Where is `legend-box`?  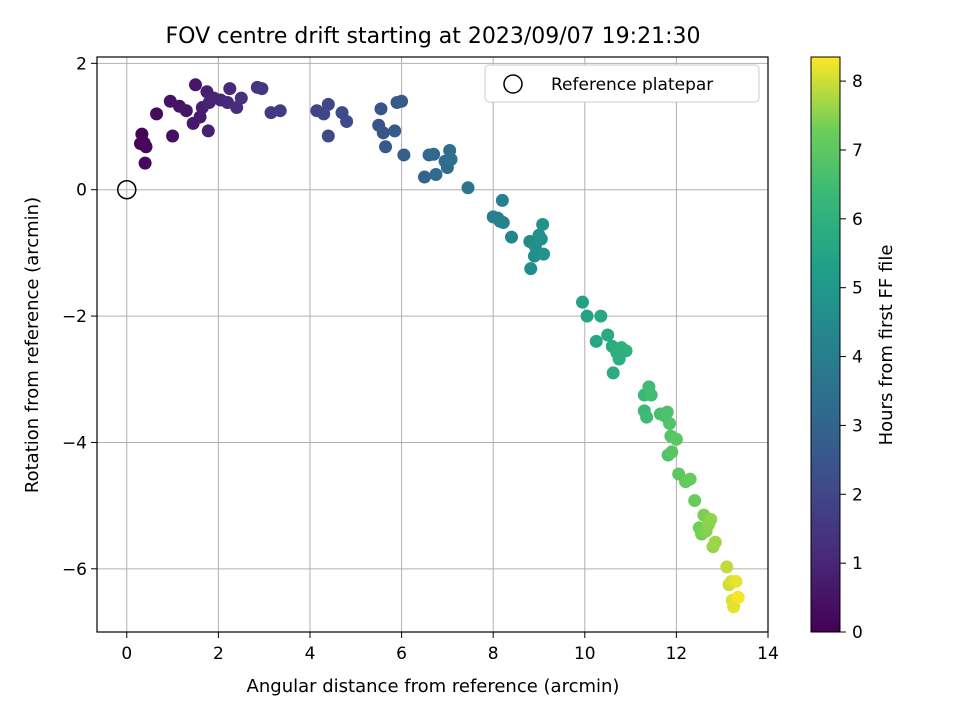
legend-box is located at coordinates (622, 83).